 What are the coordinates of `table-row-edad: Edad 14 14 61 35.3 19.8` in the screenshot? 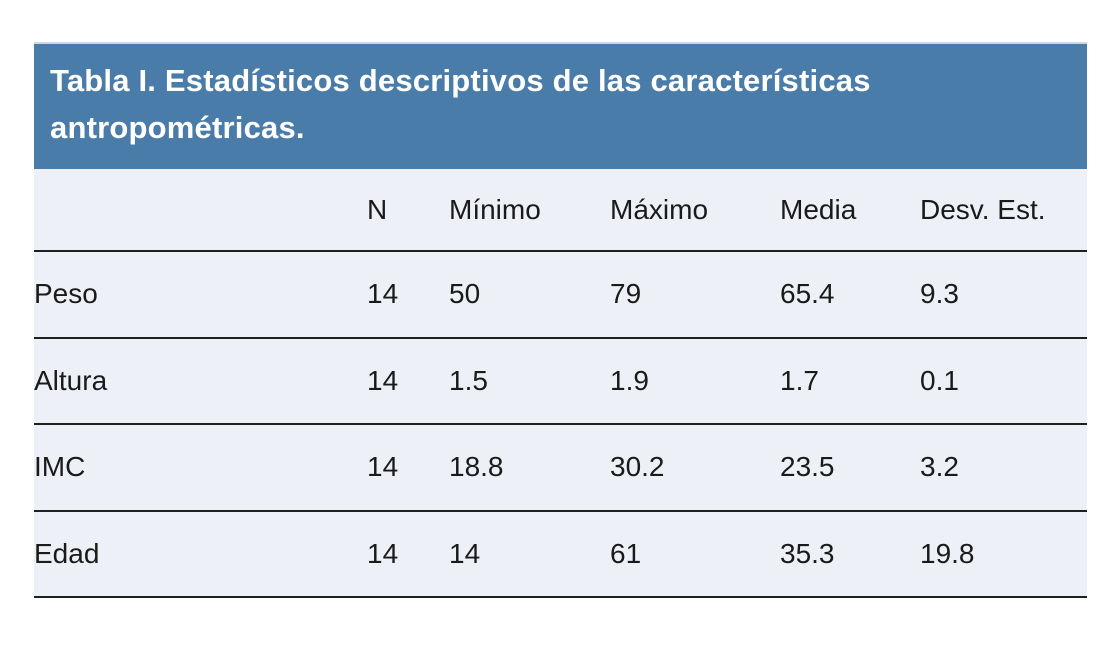 It's located at (560, 554).